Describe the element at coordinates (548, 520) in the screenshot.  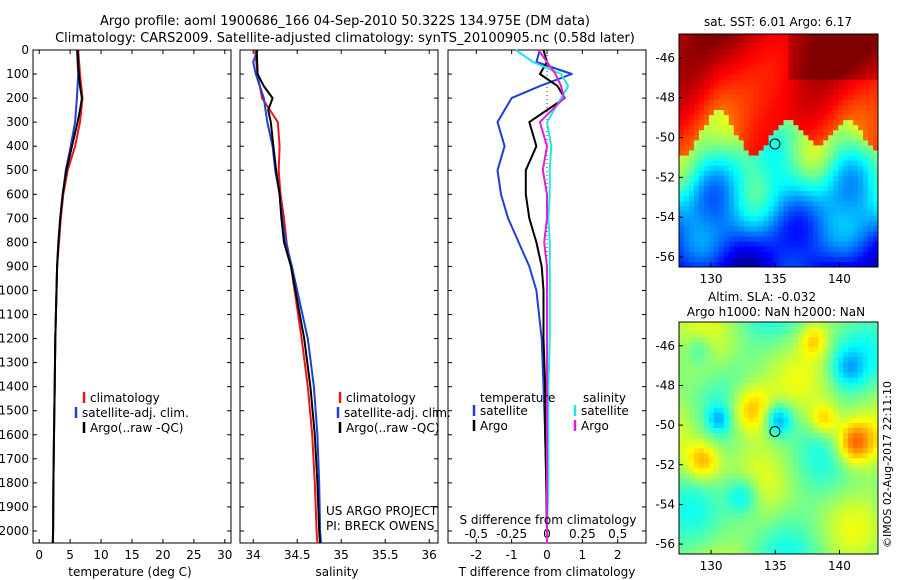
I see `s-difference-xlabel: S difference from climatology` at that location.